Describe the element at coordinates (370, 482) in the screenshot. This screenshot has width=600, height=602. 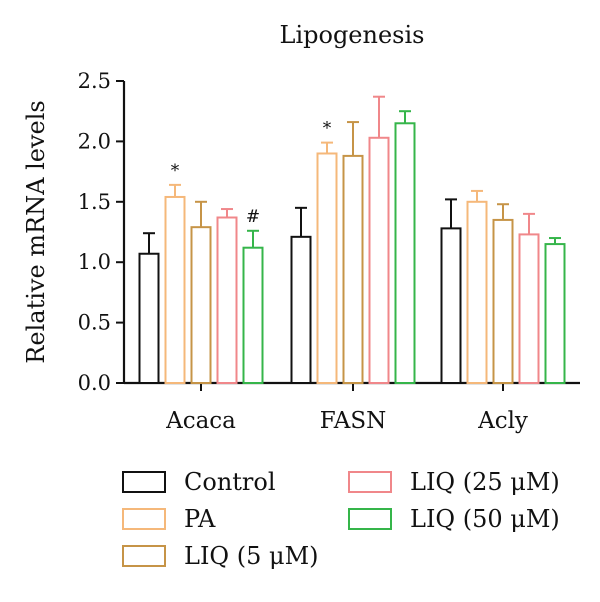
I see `legend-swatch-liq-25-m` at that location.